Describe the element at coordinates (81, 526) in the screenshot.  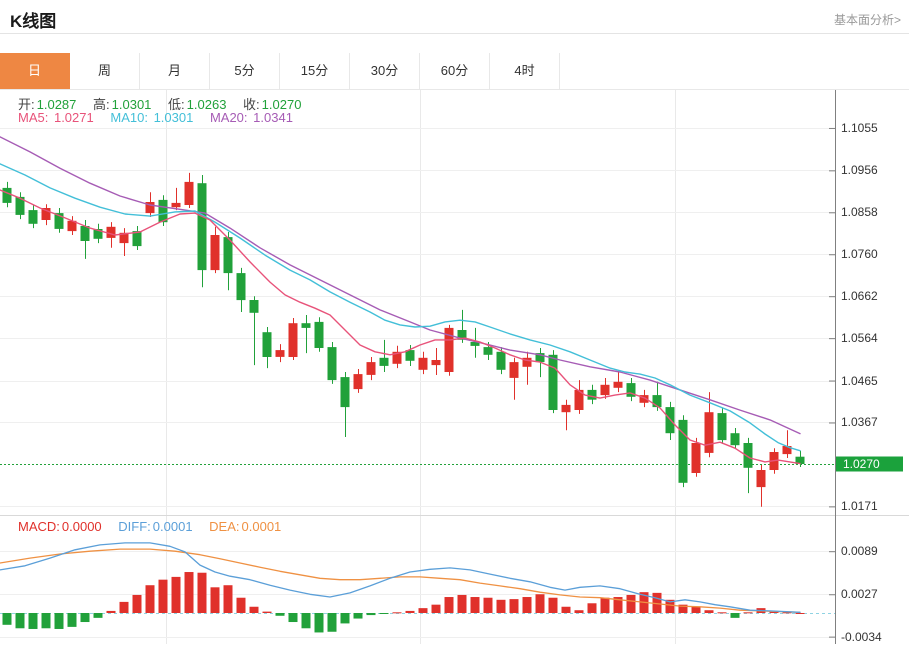
I see `macd-value: 0.0000` at that location.